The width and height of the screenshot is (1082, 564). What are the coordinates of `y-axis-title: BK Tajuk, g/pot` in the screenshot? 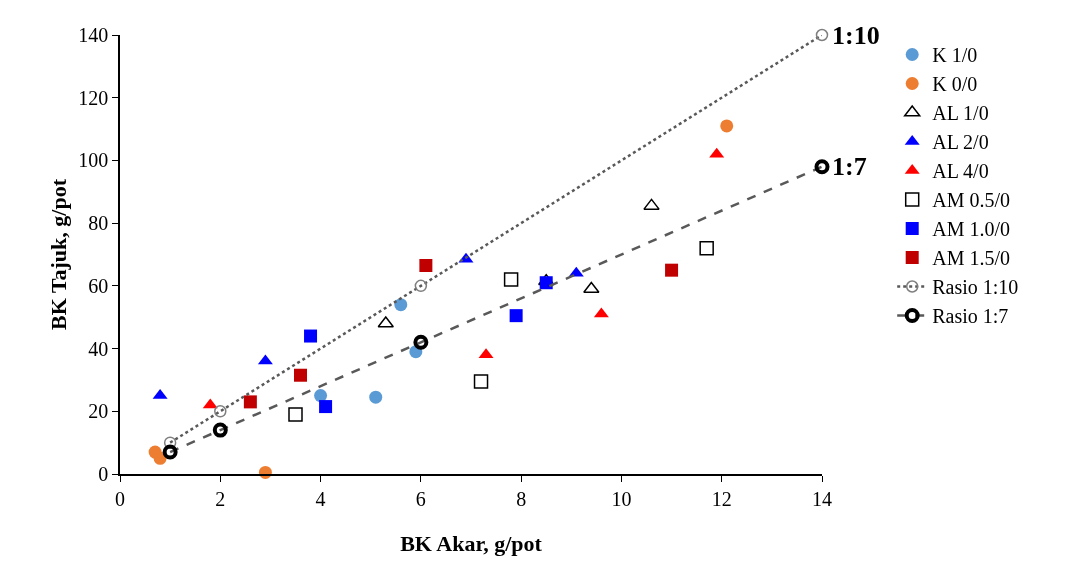 It's located at (58, 254).